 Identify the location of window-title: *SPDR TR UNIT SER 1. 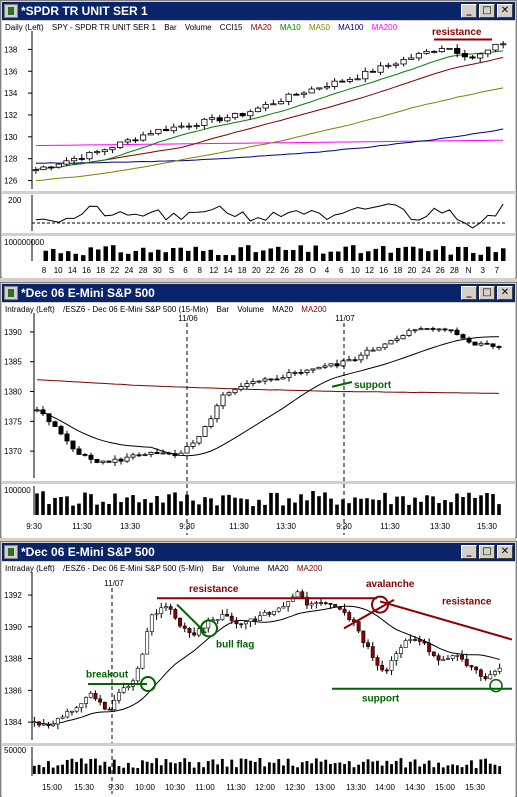
(84, 11).